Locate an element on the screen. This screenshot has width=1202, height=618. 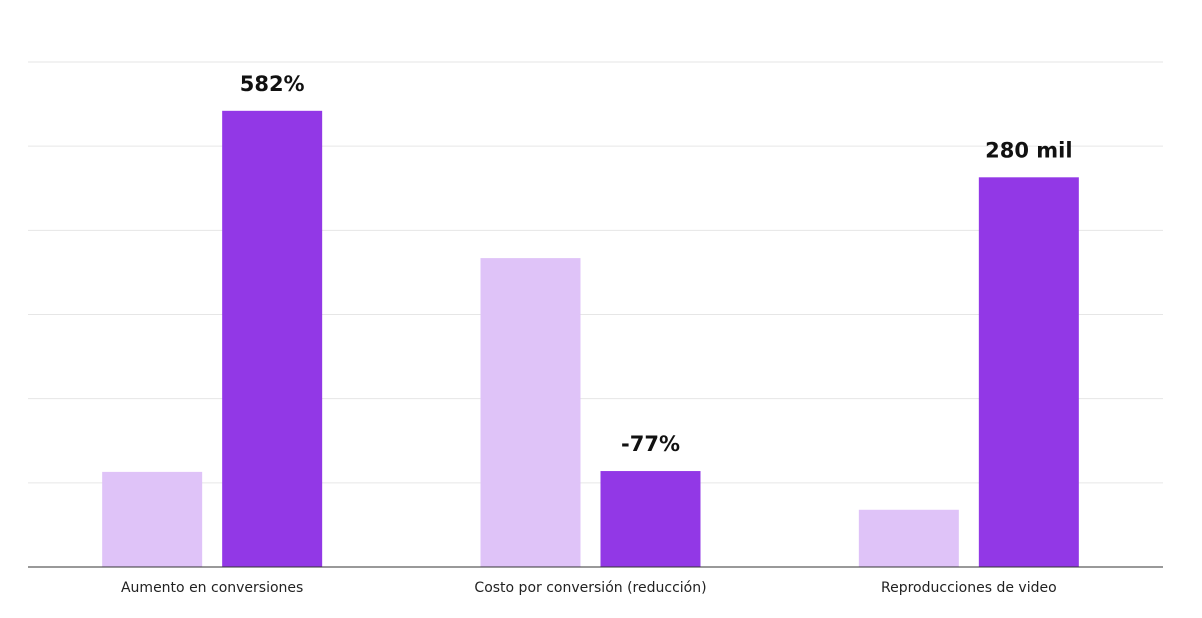
x-tick-label: Reproducciones de video is located at coordinates (969, 588).